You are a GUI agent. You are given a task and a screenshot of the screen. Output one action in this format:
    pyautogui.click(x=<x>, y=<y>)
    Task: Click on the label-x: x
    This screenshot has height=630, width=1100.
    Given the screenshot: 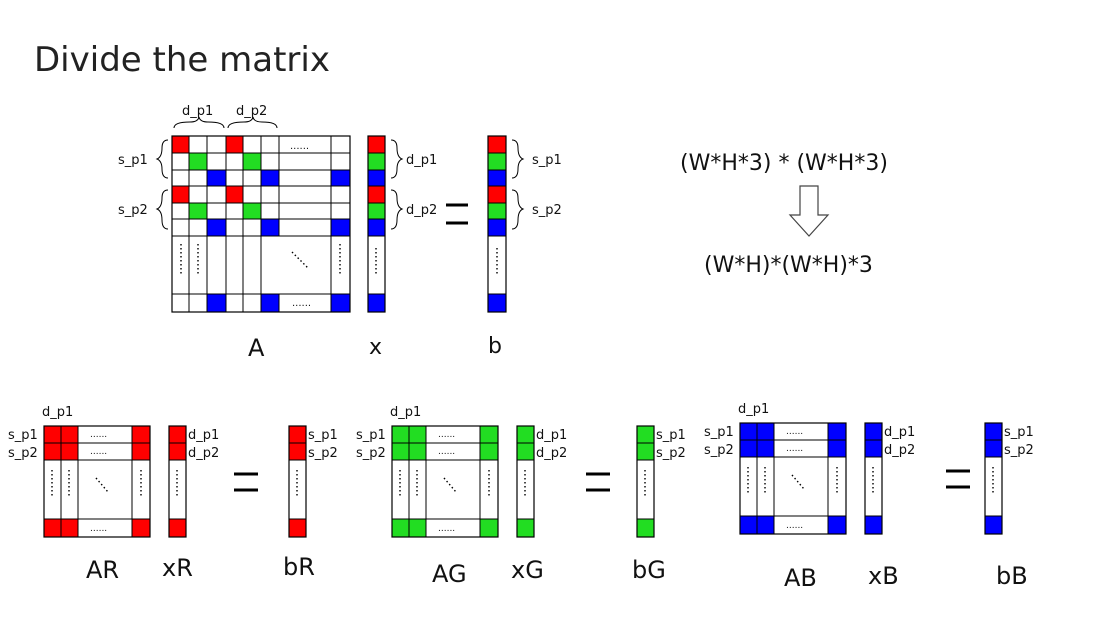 What is the action you would take?
    pyautogui.click(x=375, y=347)
    